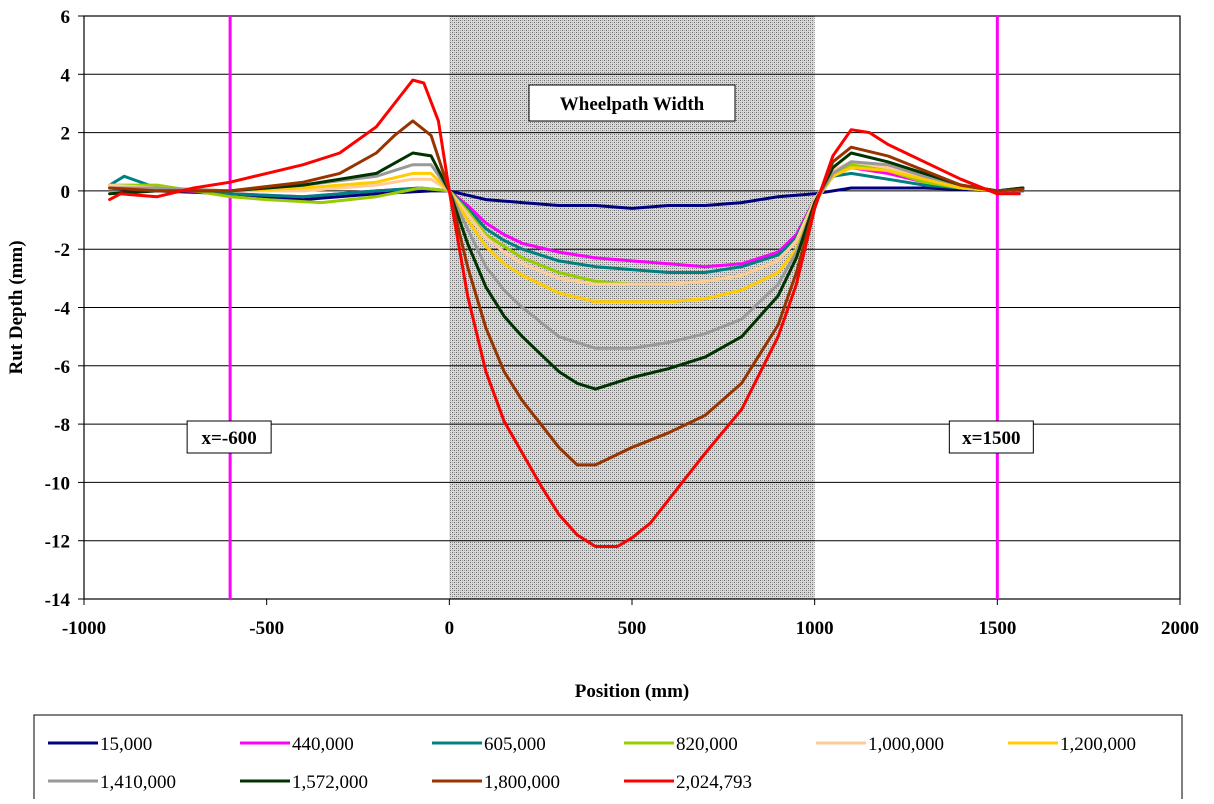 The width and height of the screenshot is (1214, 804). I want to click on y-tick-label: -10, so click(57, 483).